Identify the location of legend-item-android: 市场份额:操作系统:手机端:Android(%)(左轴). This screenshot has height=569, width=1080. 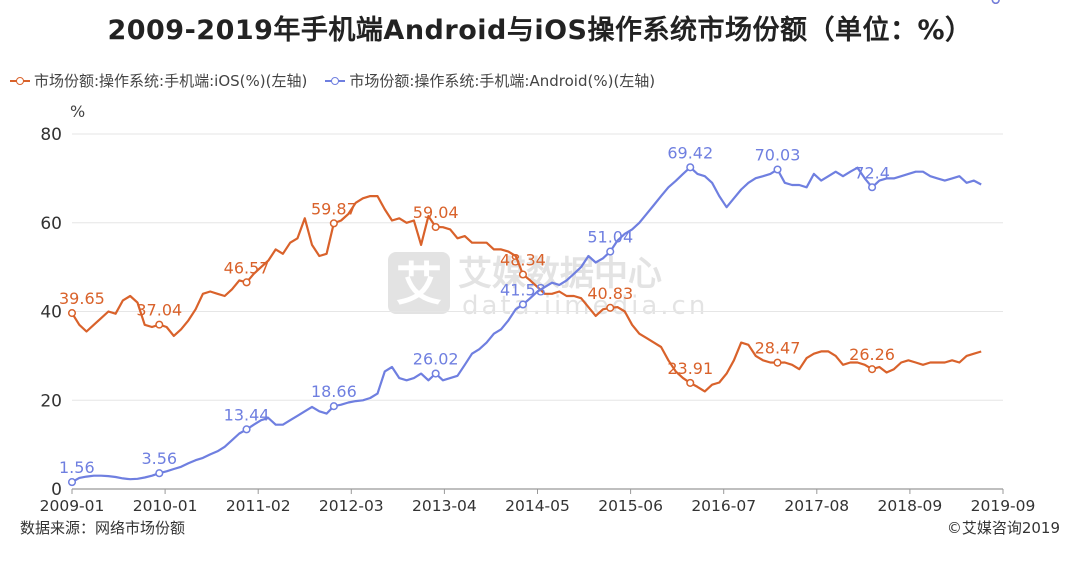
(490, 80).